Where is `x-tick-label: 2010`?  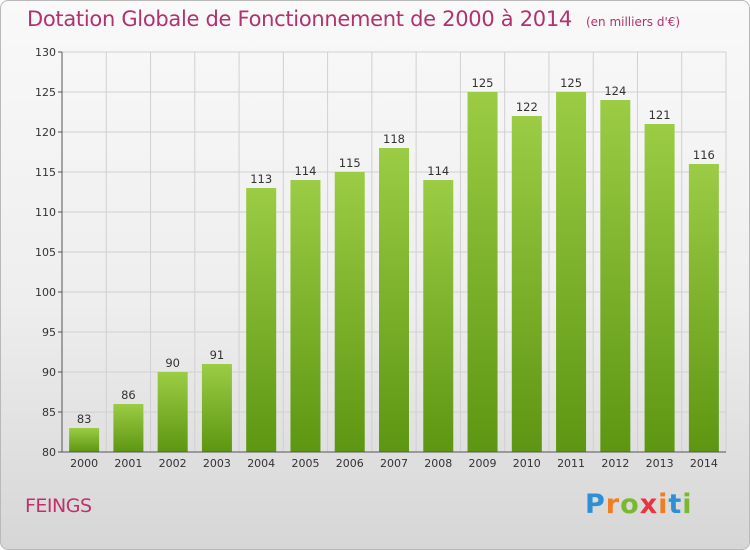
x-tick-label: 2010 is located at coordinates (527, 463).